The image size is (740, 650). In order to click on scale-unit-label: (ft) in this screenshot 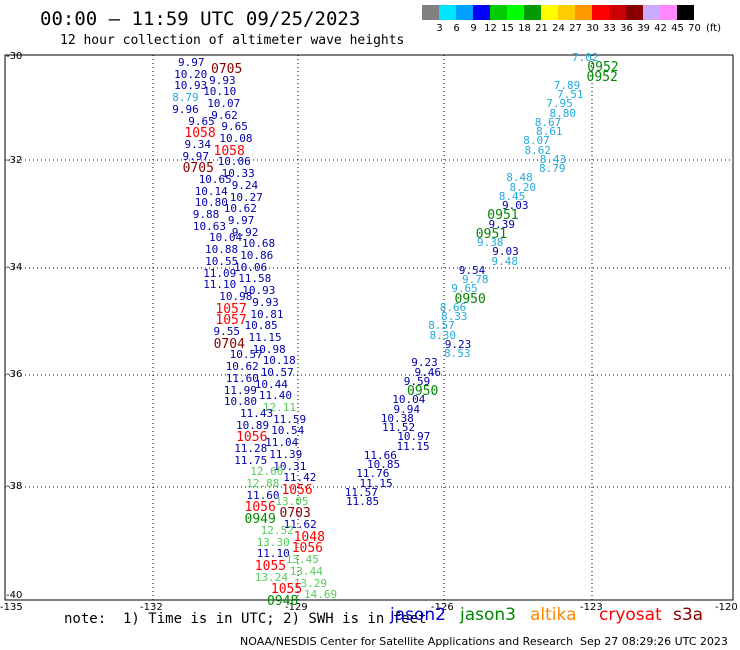, I will do `click(714, 28)`.